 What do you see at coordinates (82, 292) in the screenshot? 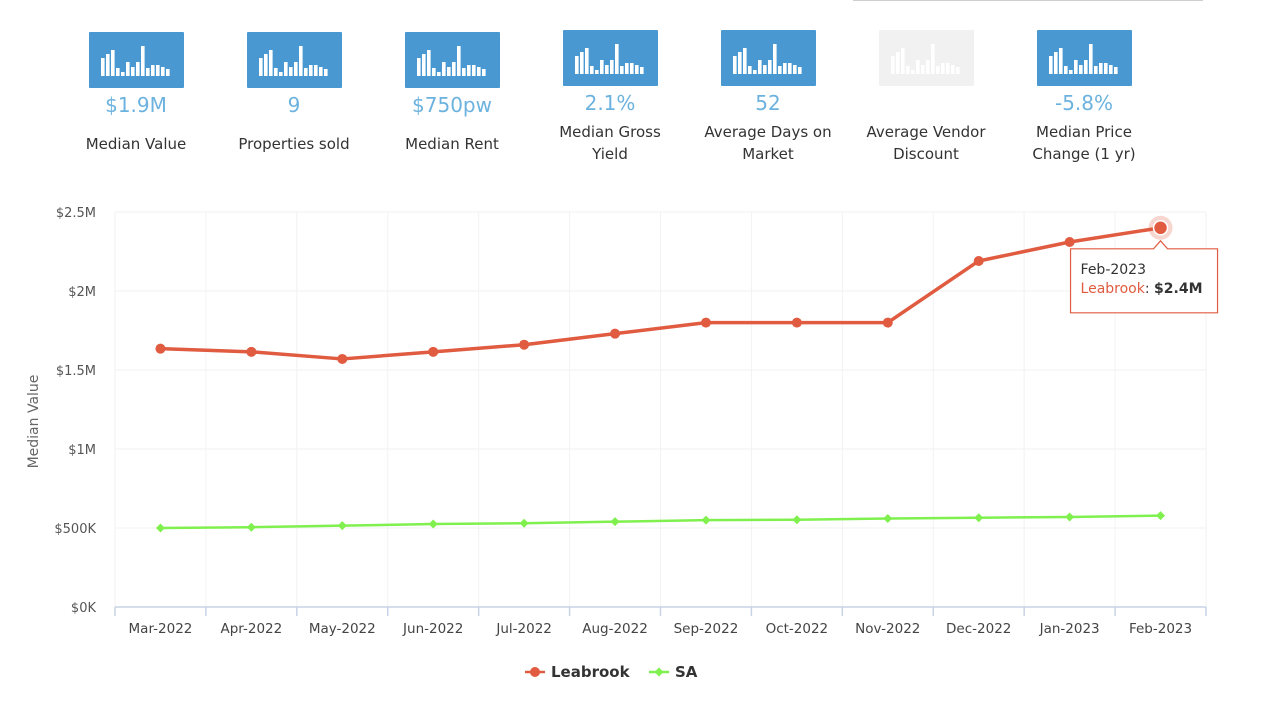
I see `y-tick-label: $2M` at bounding box center [82, 292].